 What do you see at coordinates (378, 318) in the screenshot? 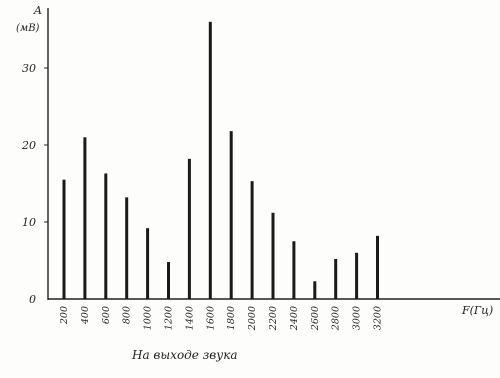
I see `x-tick-label: 3200` at bounding box center [378, 318].